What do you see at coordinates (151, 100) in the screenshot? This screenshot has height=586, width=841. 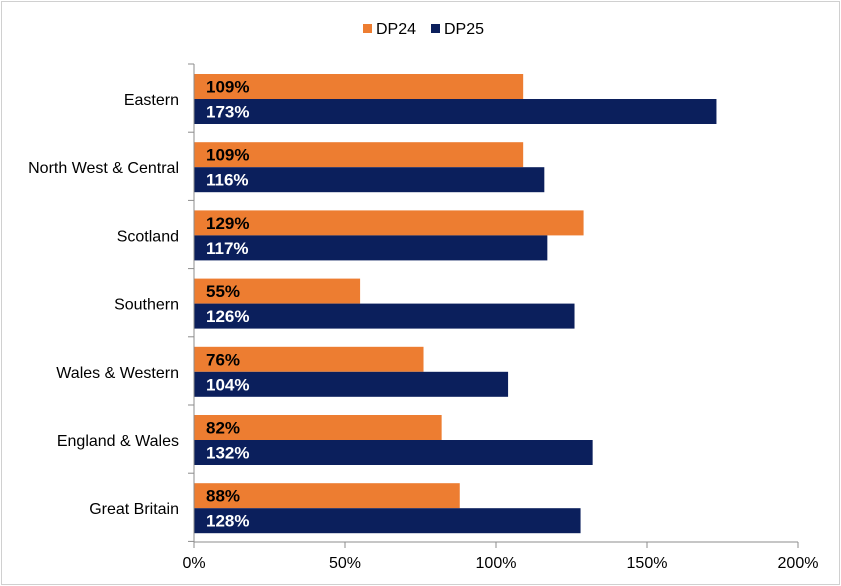 I see `category-label-eastern: Eastern` at bounding box center [151, 100].